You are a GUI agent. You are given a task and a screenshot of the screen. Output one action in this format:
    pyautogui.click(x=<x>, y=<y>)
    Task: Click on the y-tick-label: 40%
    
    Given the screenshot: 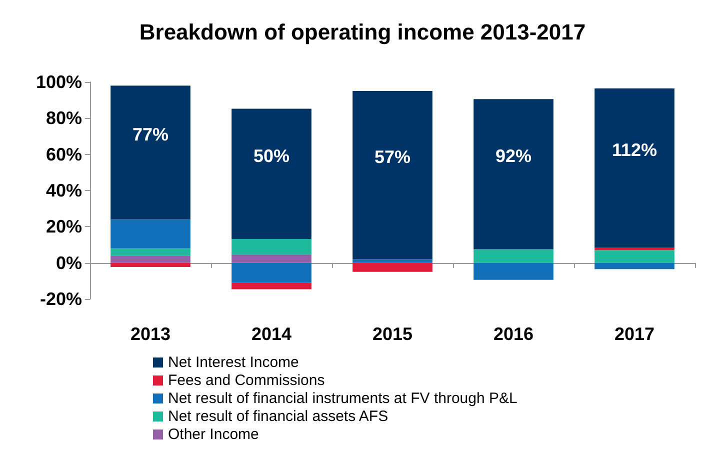 What is the action you would take?
    pyautogui.click(x=64, y=190)
    